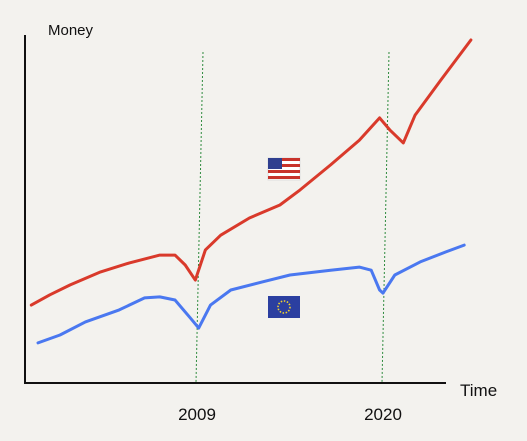  Describe the element at coordinates (383, 414) in the screenshot. I see `x-tick-label: 2020` at that location.